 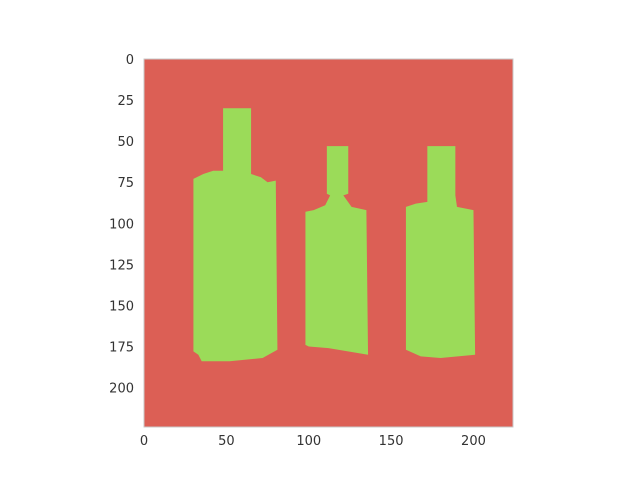 What do you see at coordinates (226, 441) in the screenshot?
I see `x-tick-label: 50` at bounding box center [226, 441].